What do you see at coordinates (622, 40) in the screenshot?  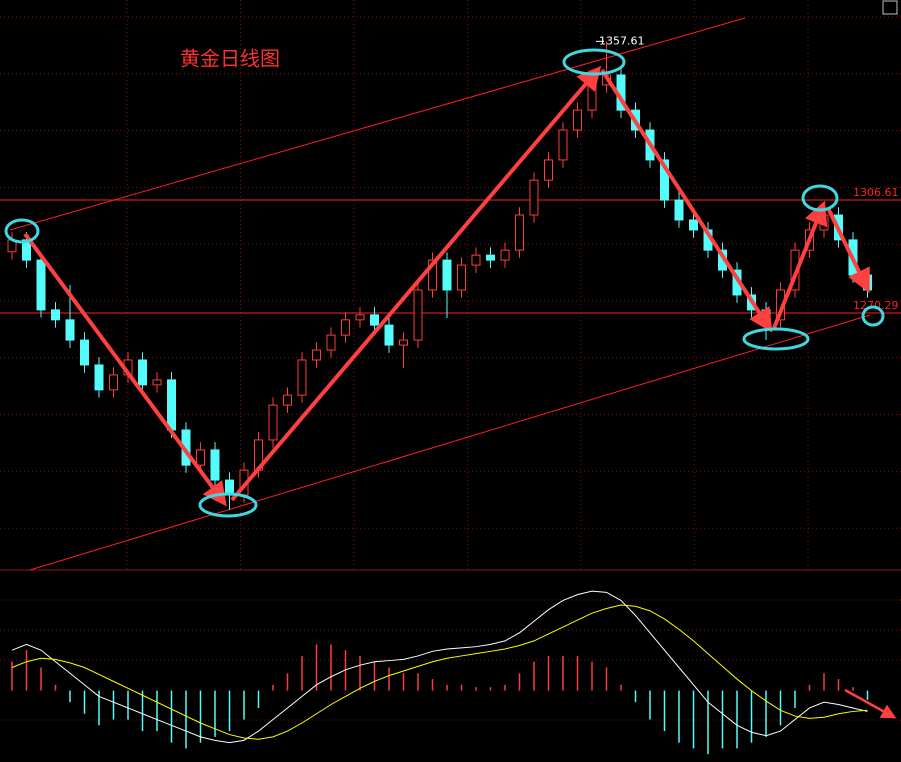 I see `high-label: 1357.61` at bounding box center [622, 40].